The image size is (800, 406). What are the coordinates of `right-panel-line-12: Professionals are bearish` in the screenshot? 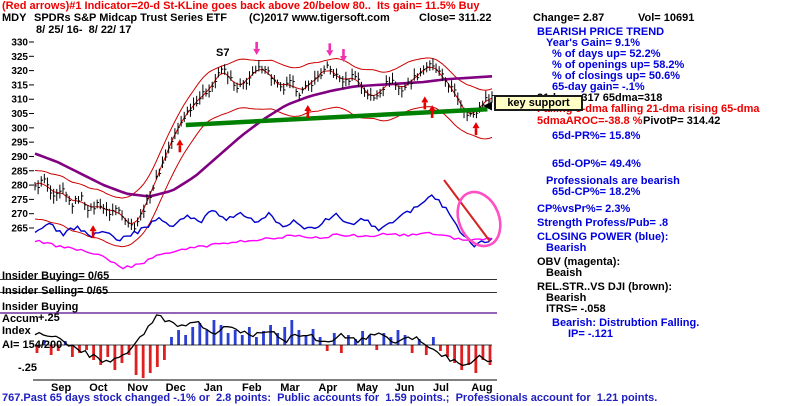 It's located at (613, 181).